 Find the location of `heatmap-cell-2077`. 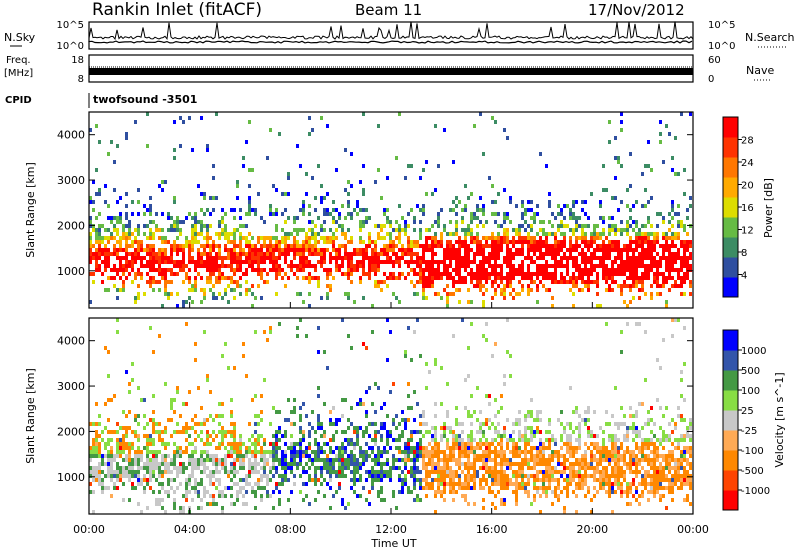

heatmap-cell-2077 is located at coordinates (591, 464).